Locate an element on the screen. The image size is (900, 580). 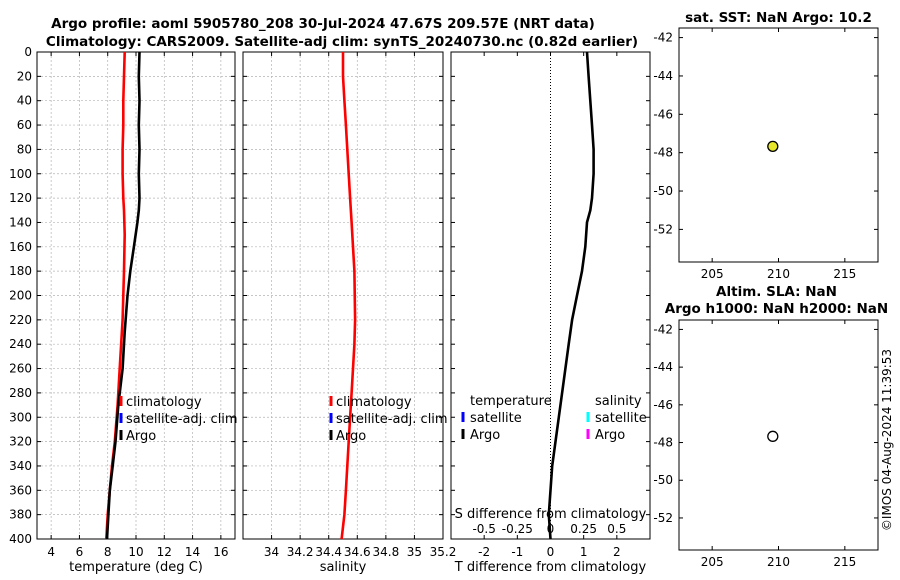
y-tick-label: 240 is located at coordinates (20, 344).